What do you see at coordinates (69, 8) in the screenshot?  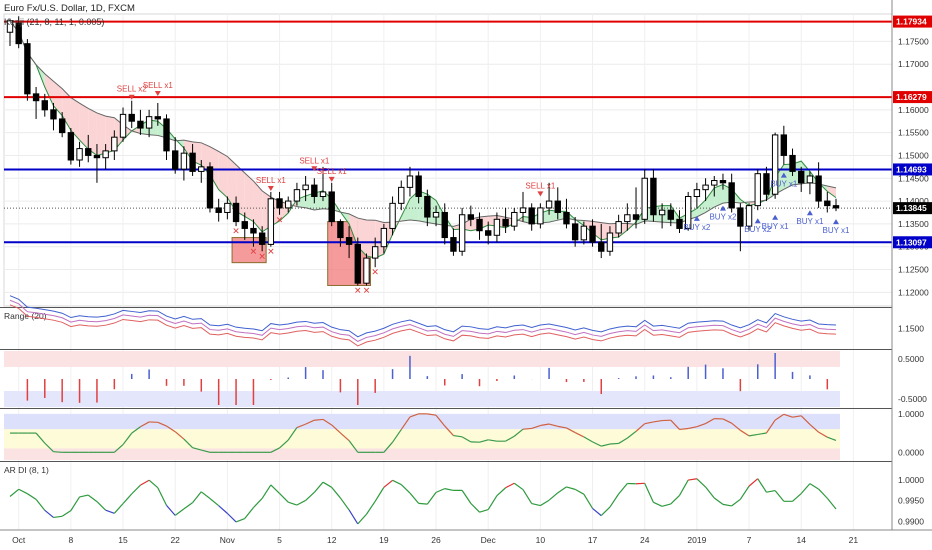 I see `chart-title: Euro Fx/U.S. Dollar, 1D, FXCM` at bounding box center [69, 8].